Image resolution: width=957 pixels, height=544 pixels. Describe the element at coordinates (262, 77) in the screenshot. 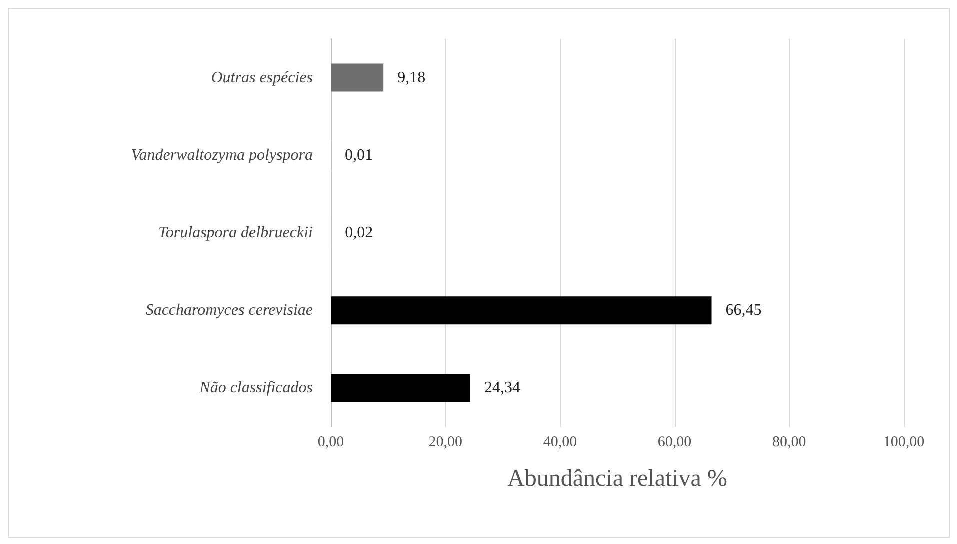

I see `y-tick-label: Outras espécies` at that location.